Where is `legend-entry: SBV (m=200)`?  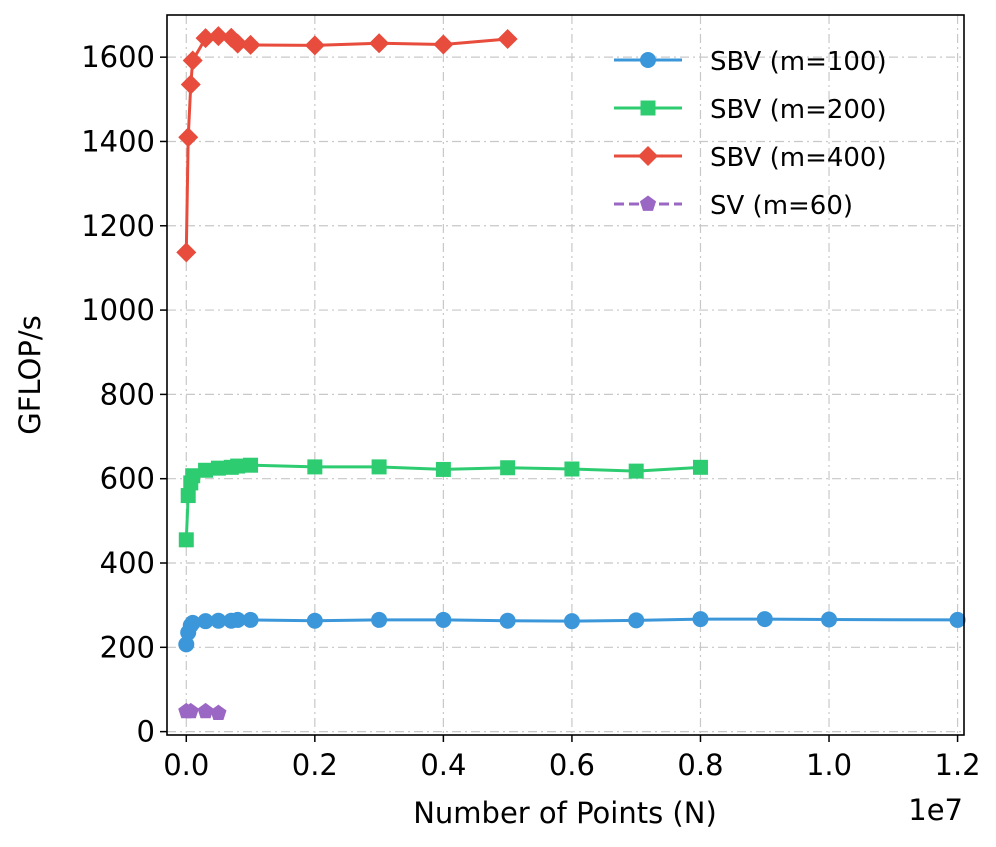 legend-entry: SBV (m=200) is located at coordinates (750, 110).